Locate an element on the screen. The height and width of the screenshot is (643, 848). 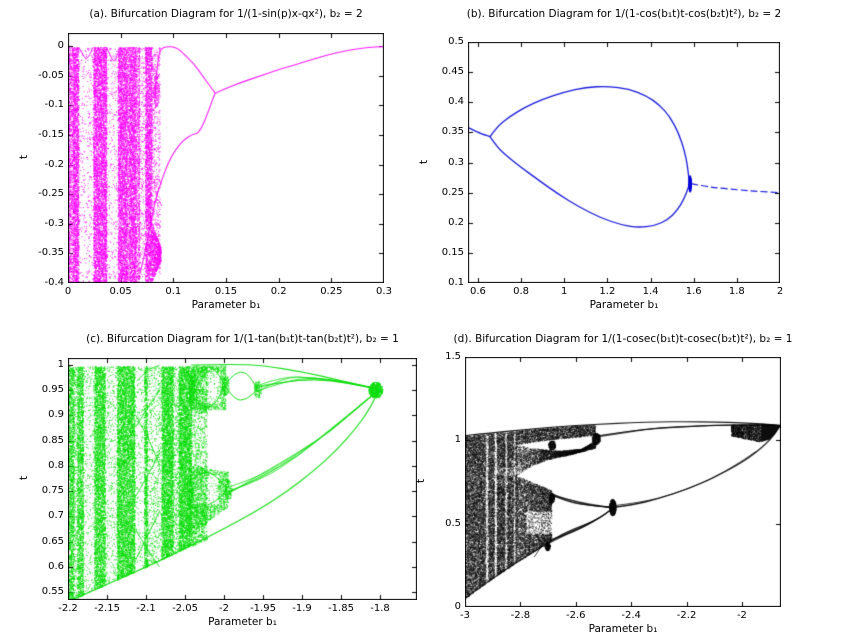
y-tick-label: 1.5 is located at coordinates (453, 356).